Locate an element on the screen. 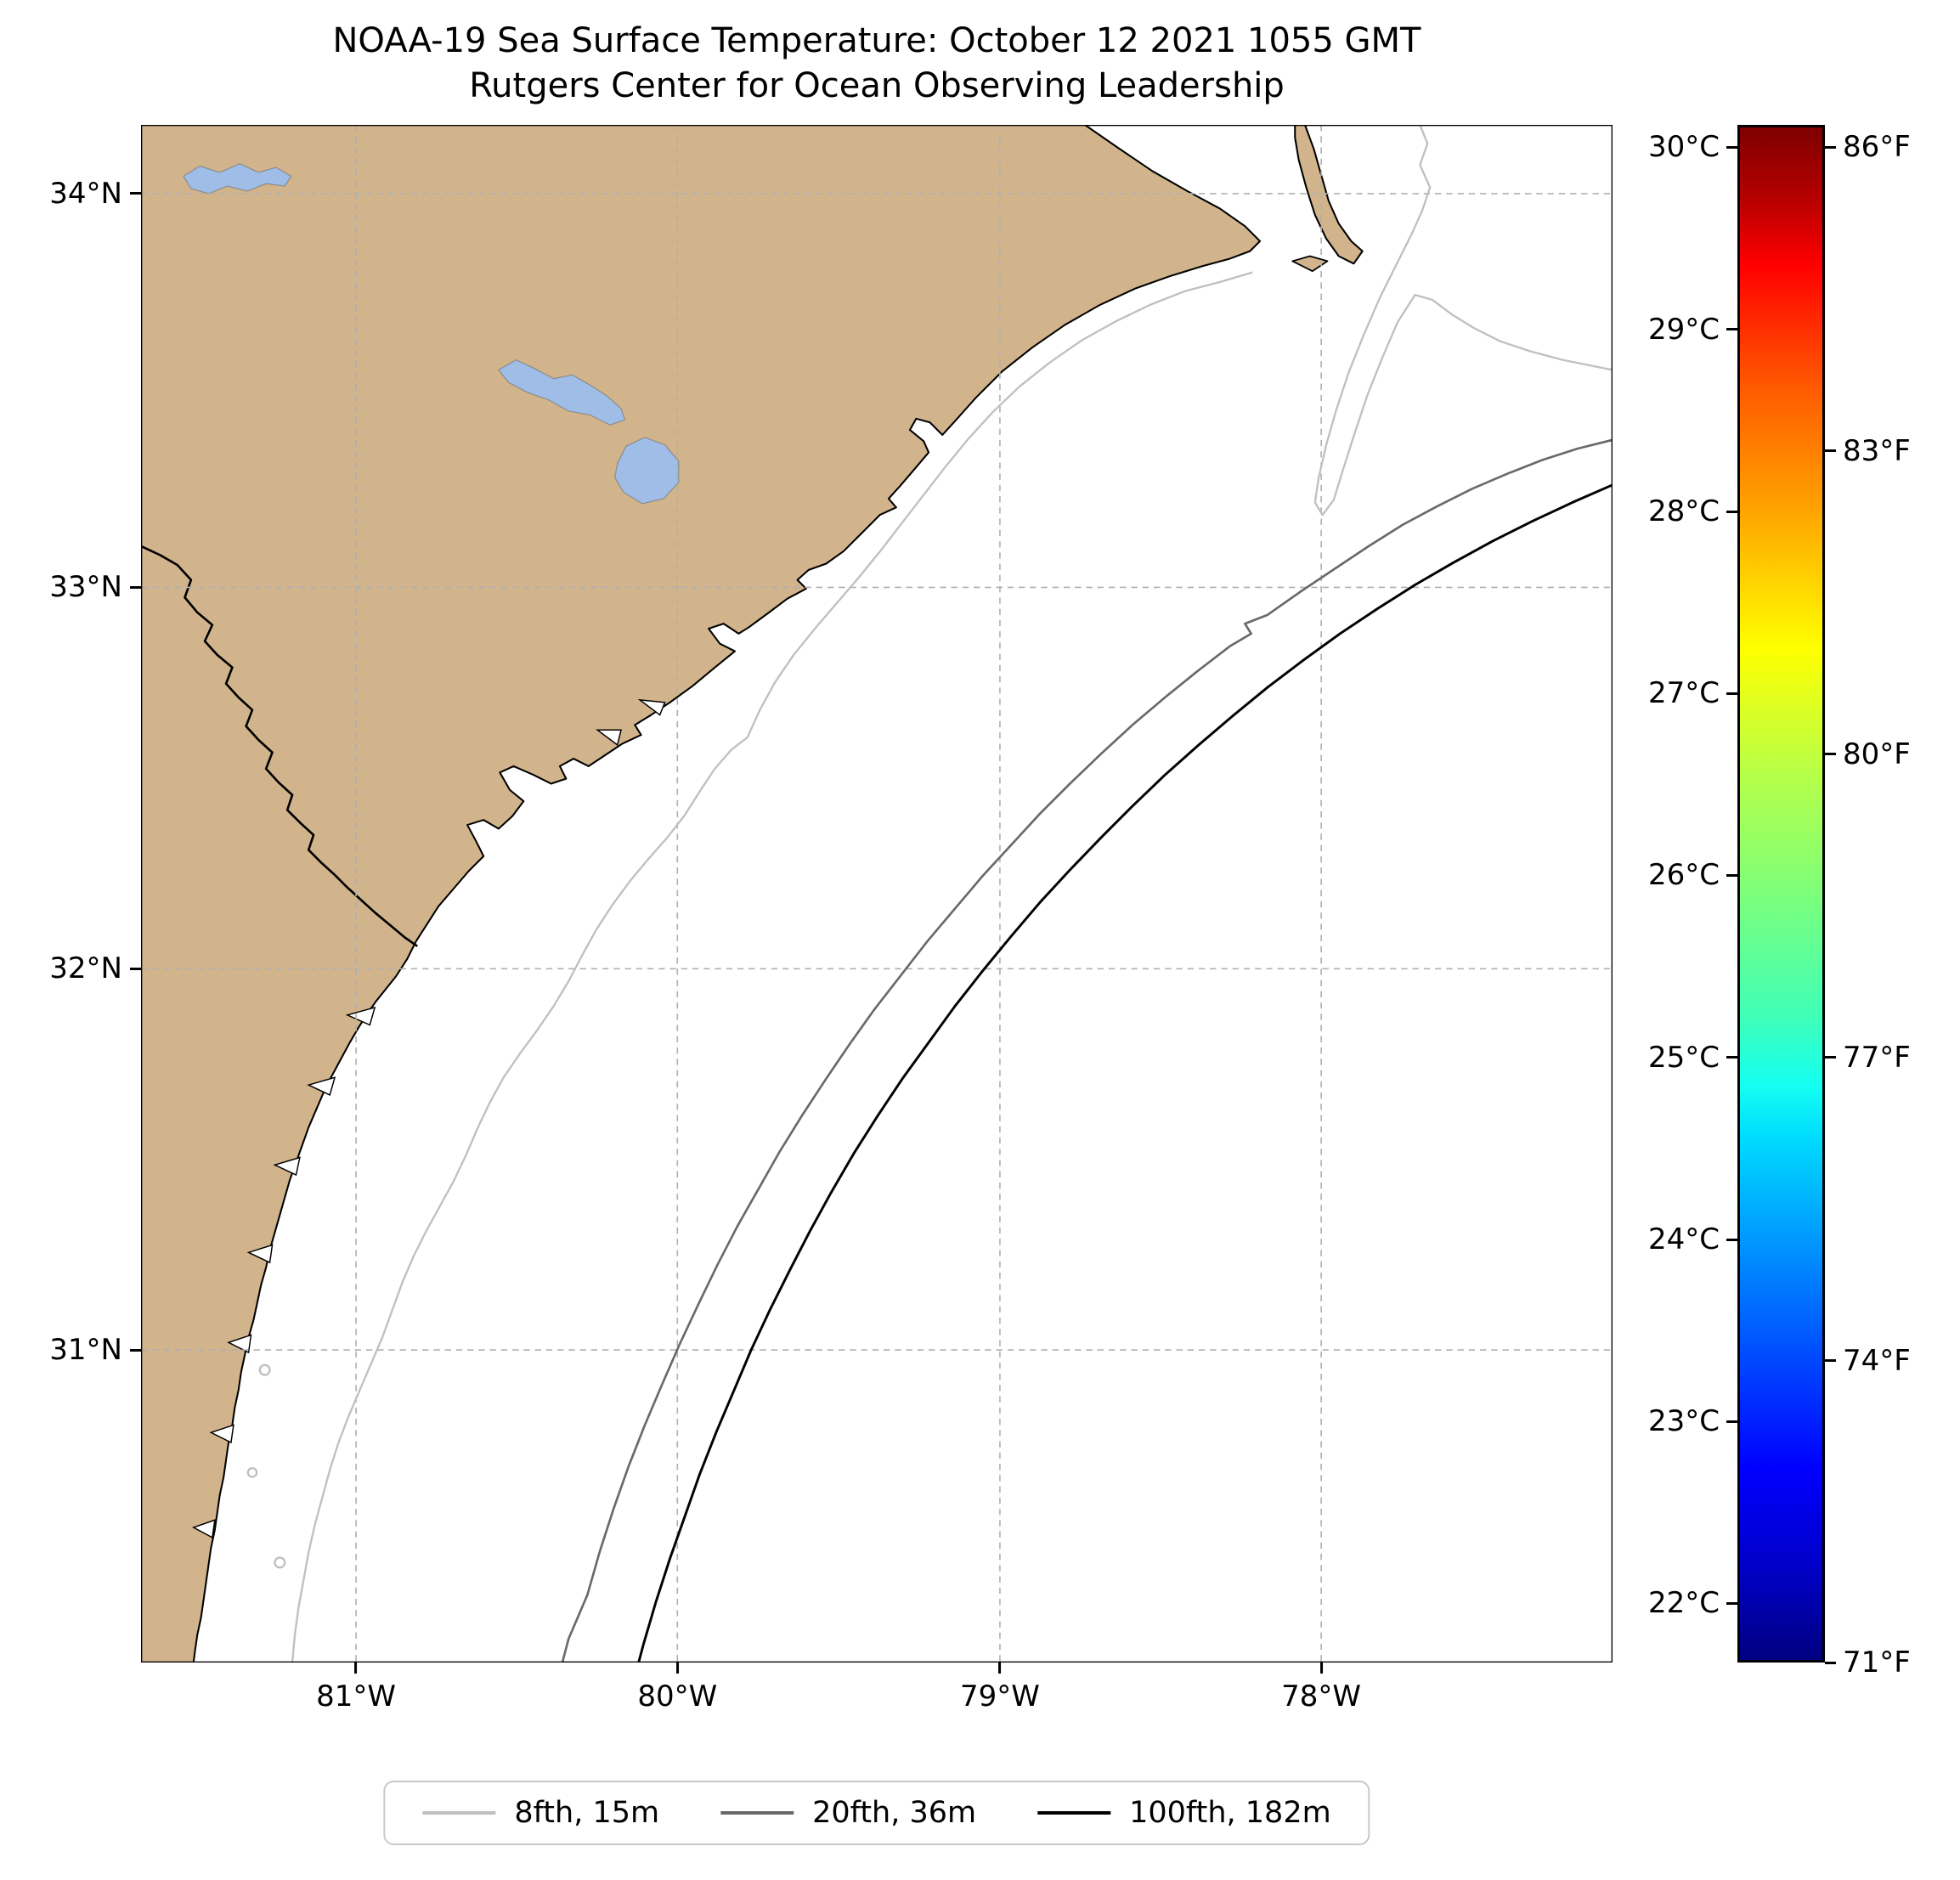 This screenshot has width=1960, height=1880. legend-item-100fth: 100fth, 182m is located at coordinates (1184, 1813).